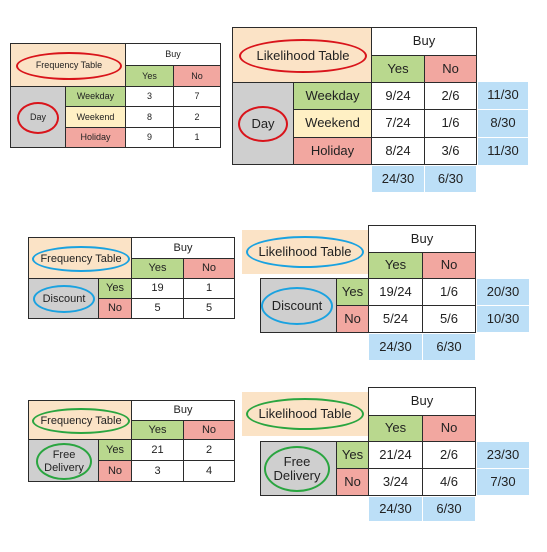  Describe the element at coordinates (450, 151) in the screenshot. I see `cell-value: 3/6` at that location.